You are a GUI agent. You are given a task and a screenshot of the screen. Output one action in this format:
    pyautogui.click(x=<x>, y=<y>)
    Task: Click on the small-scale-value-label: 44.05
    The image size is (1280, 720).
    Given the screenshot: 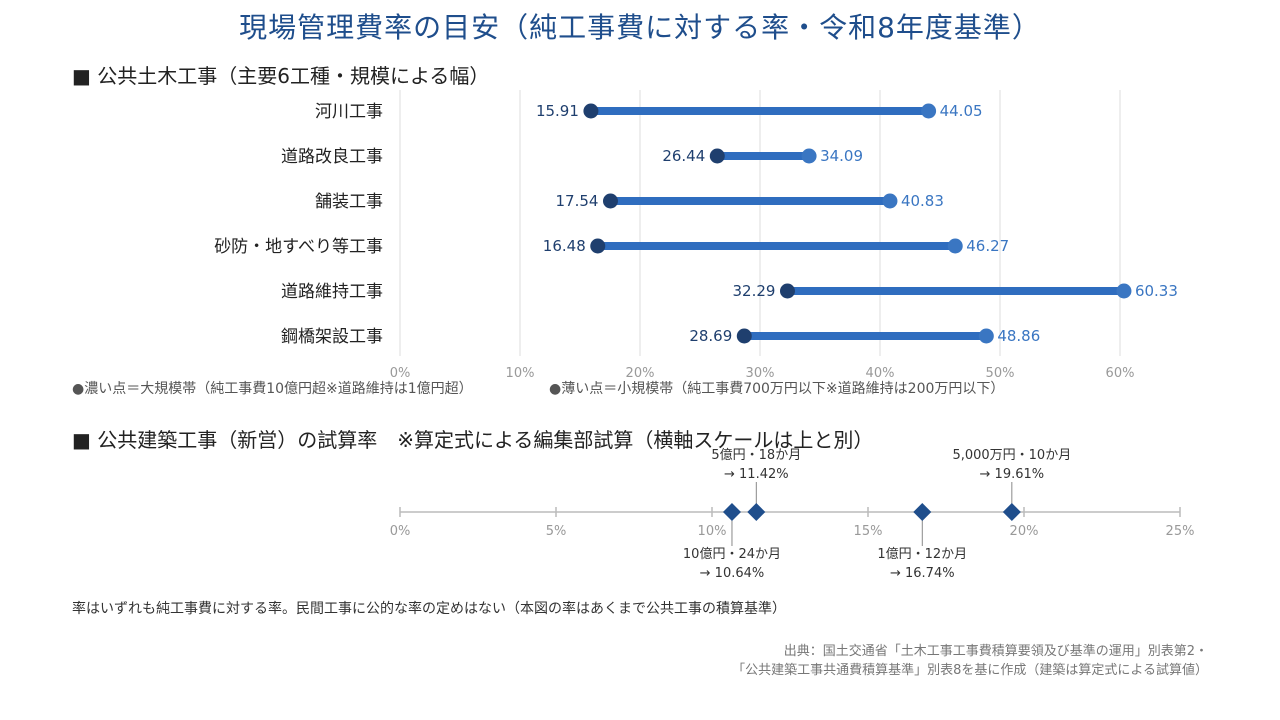 What is the action you would take?
    pyautogui.click(x=961, y=111)
    